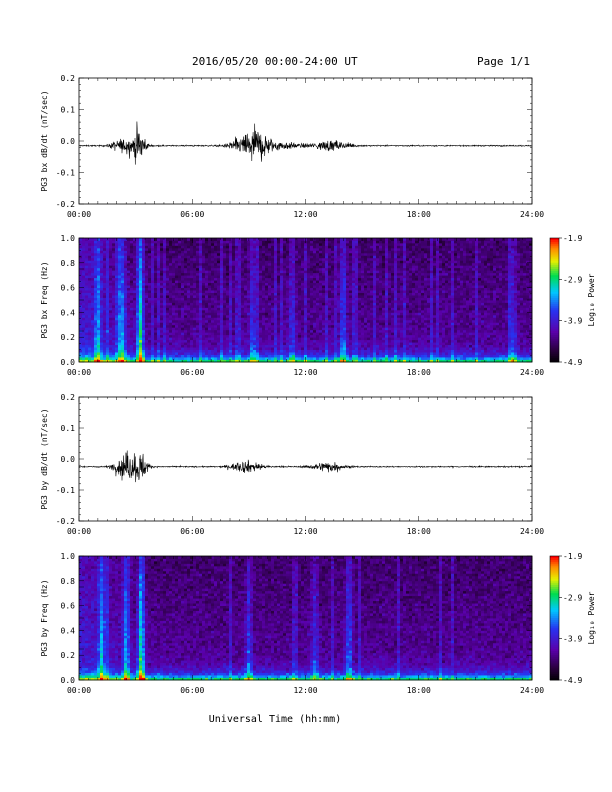 This screenshot has height=792, width=612. I want to click on y-axis-label: PG3 by dB/dt (nT/sec), so click(44, 458).